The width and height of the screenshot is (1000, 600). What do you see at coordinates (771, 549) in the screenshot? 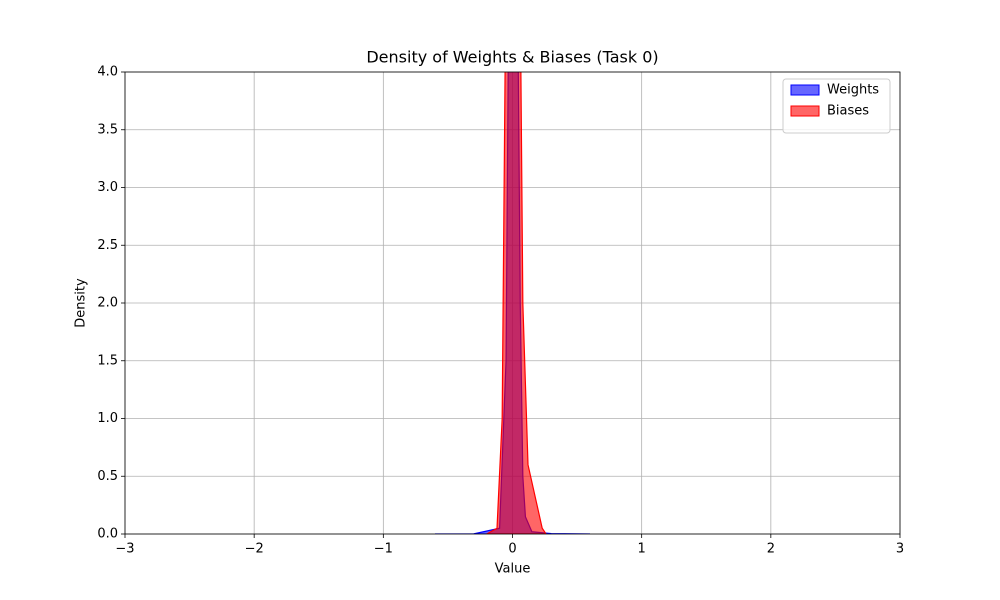
I see `x-tick-label: 2` at bounding box center [771, 549].